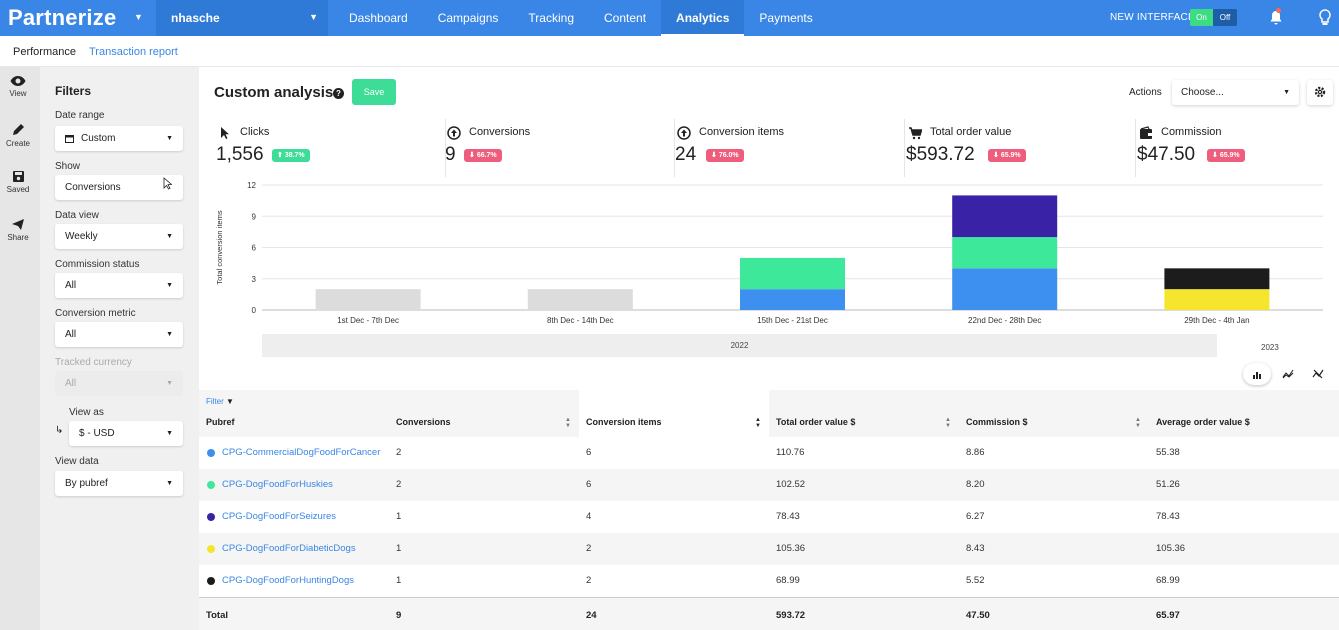  I want to click on rail-saved: Saved, so click(18, 182).